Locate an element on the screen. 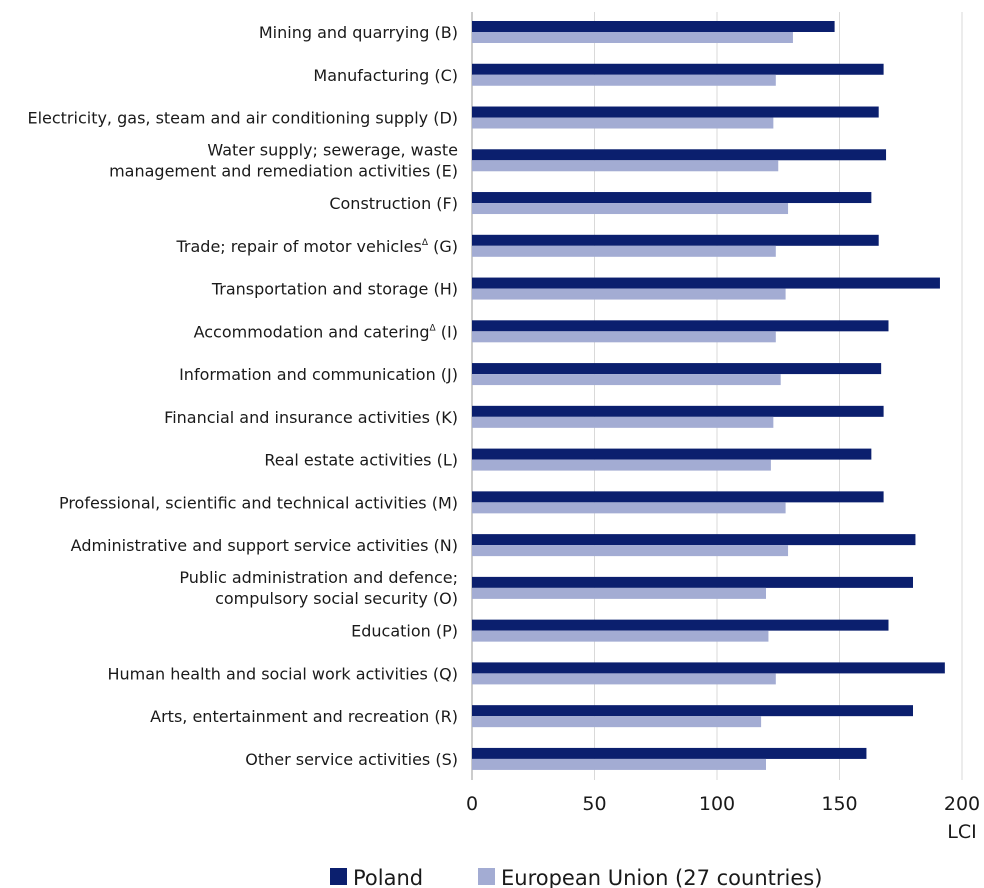  category-label: Mining and quarrying (B) is located at coordinates (358, 32).